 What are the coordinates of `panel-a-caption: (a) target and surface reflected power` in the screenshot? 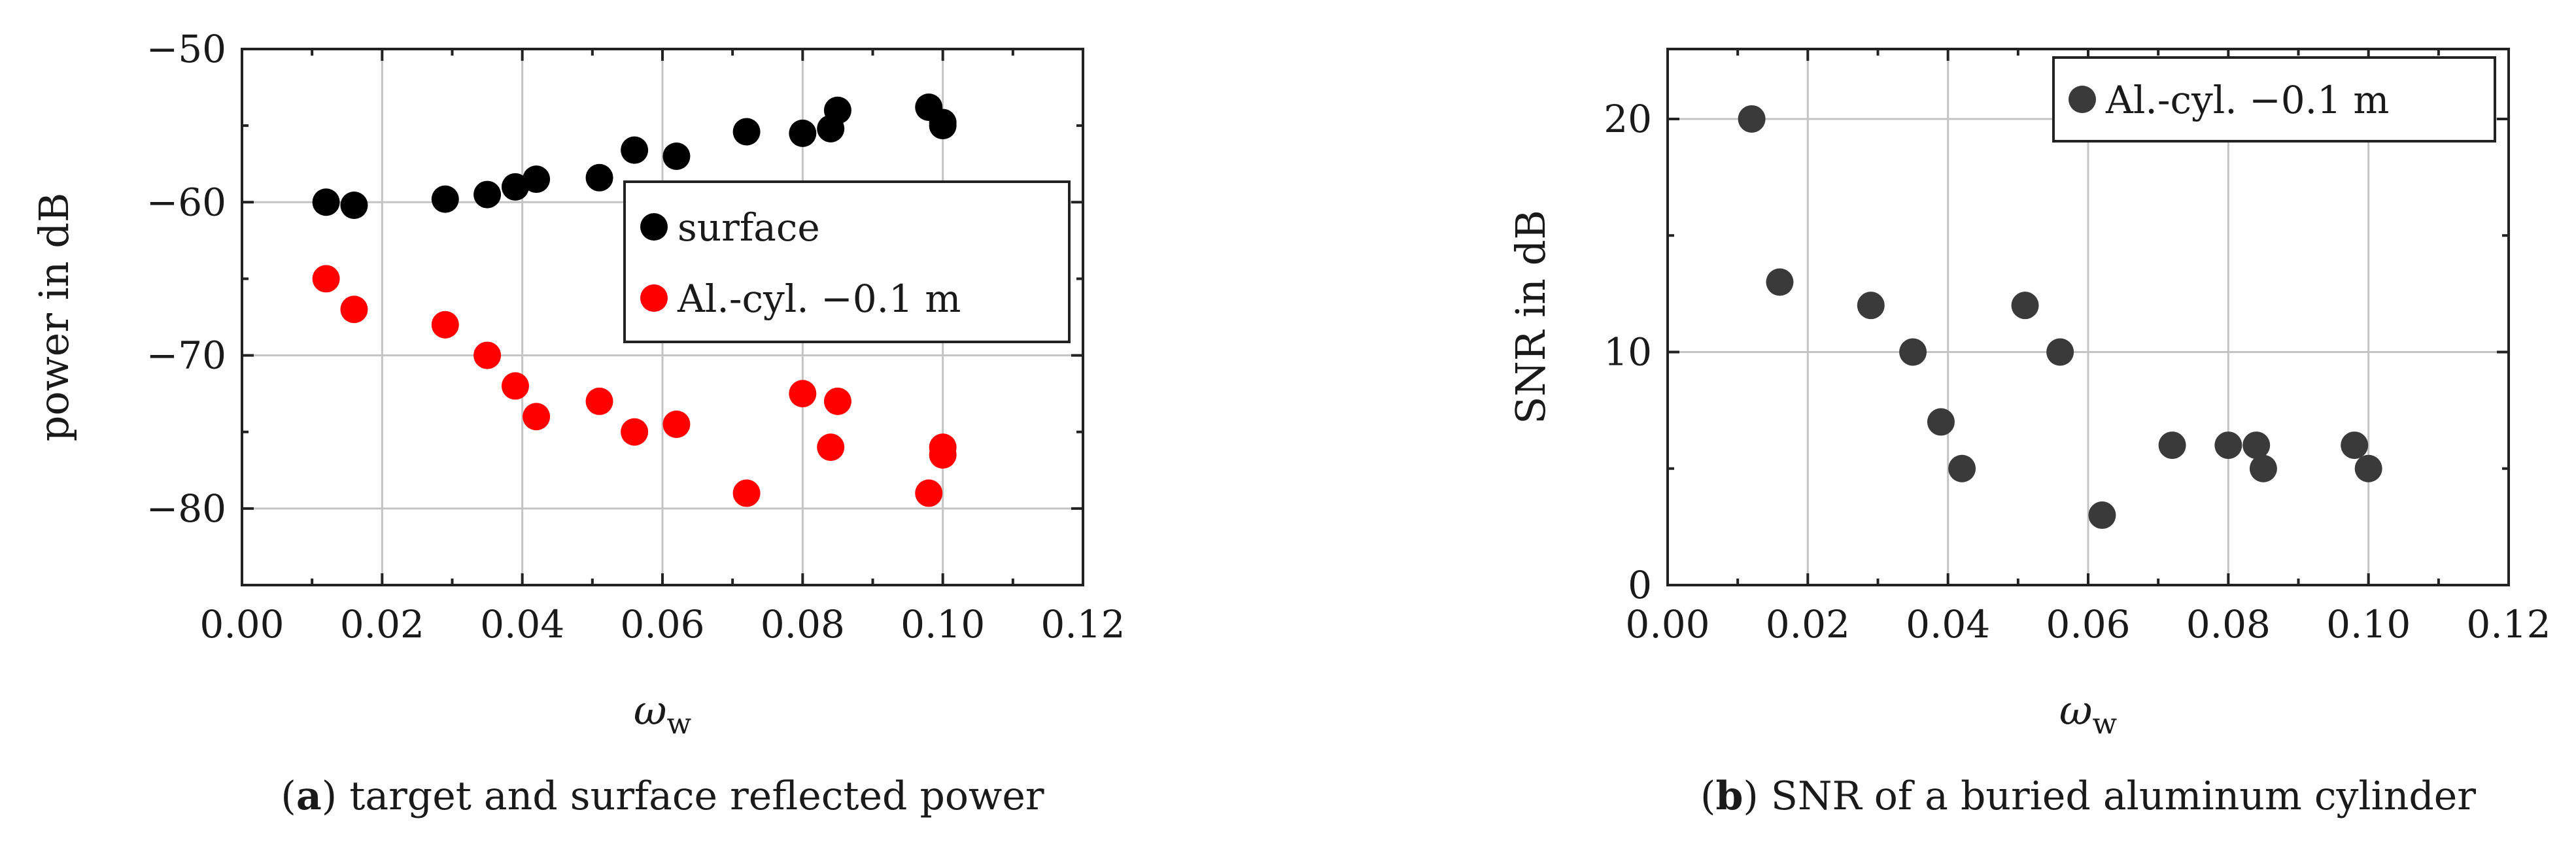 It's located at (663, 796).